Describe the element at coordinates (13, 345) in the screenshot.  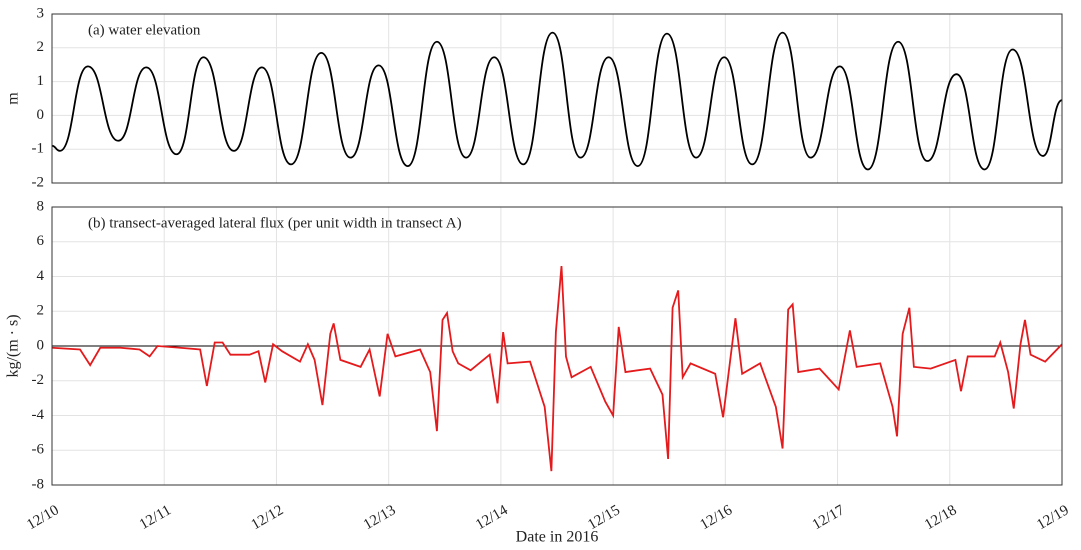
I see `y-axis-label: kg/(m · s)` at that location.